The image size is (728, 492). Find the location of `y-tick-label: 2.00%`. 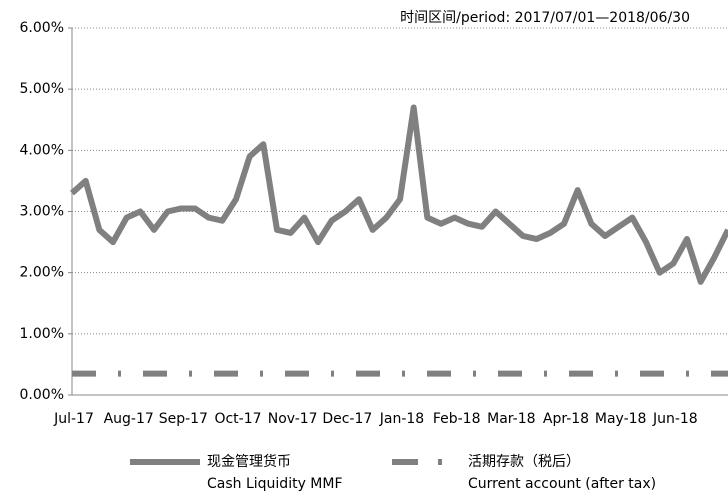

y-tick-label: 2.00% is located at coordinates (42, 273).